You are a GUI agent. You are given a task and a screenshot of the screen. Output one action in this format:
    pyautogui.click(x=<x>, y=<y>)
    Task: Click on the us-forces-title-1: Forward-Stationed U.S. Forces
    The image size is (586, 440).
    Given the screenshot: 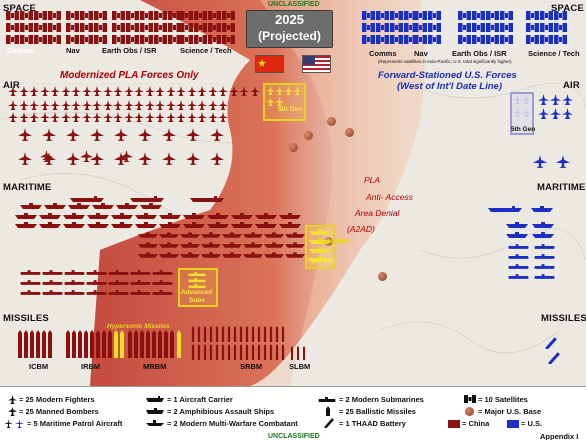 What is the action you would take?
    pyautogui.click(x=447, y=75)
    